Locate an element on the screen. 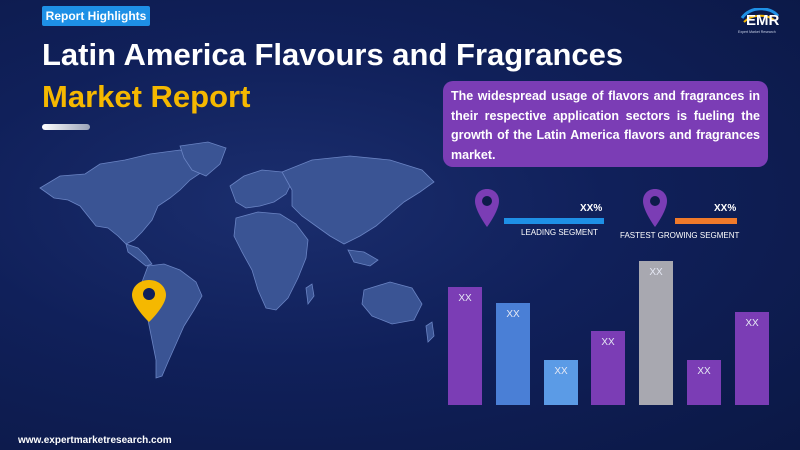 Image resolution: width=800 pixels, height=450 pixels. report-highlights-badge: Report Highlights is located at coordinates (96, 16).